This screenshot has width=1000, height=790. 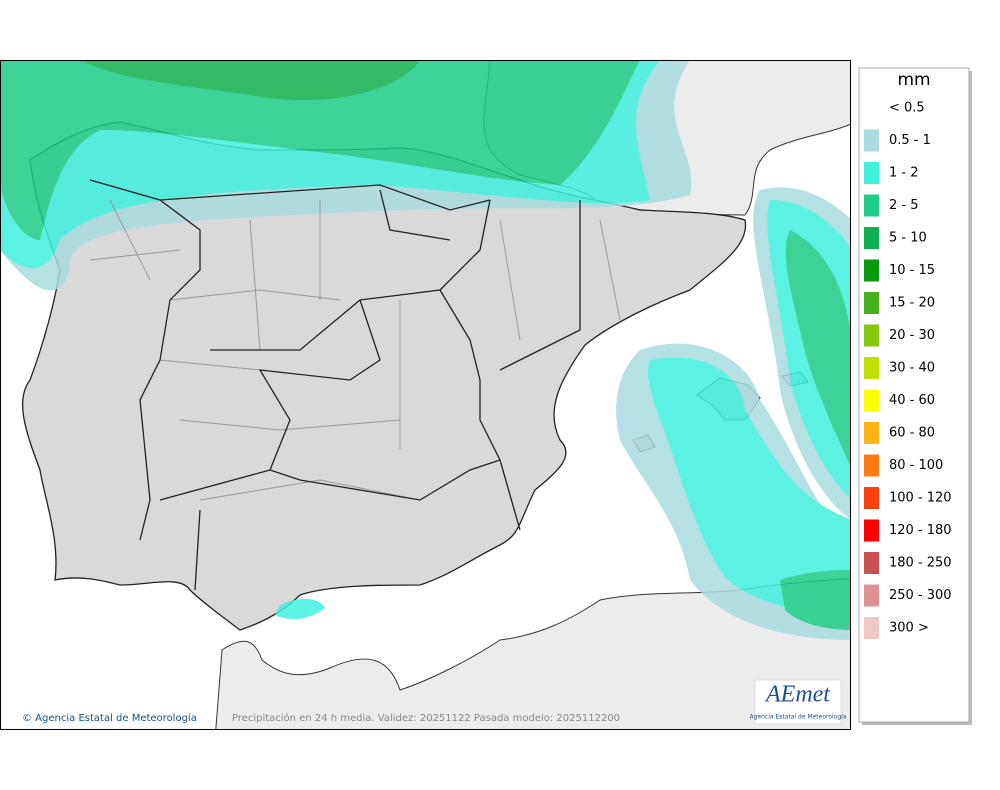 I want to click on legend-label: 30 - 40, so click(x=912, y=368).